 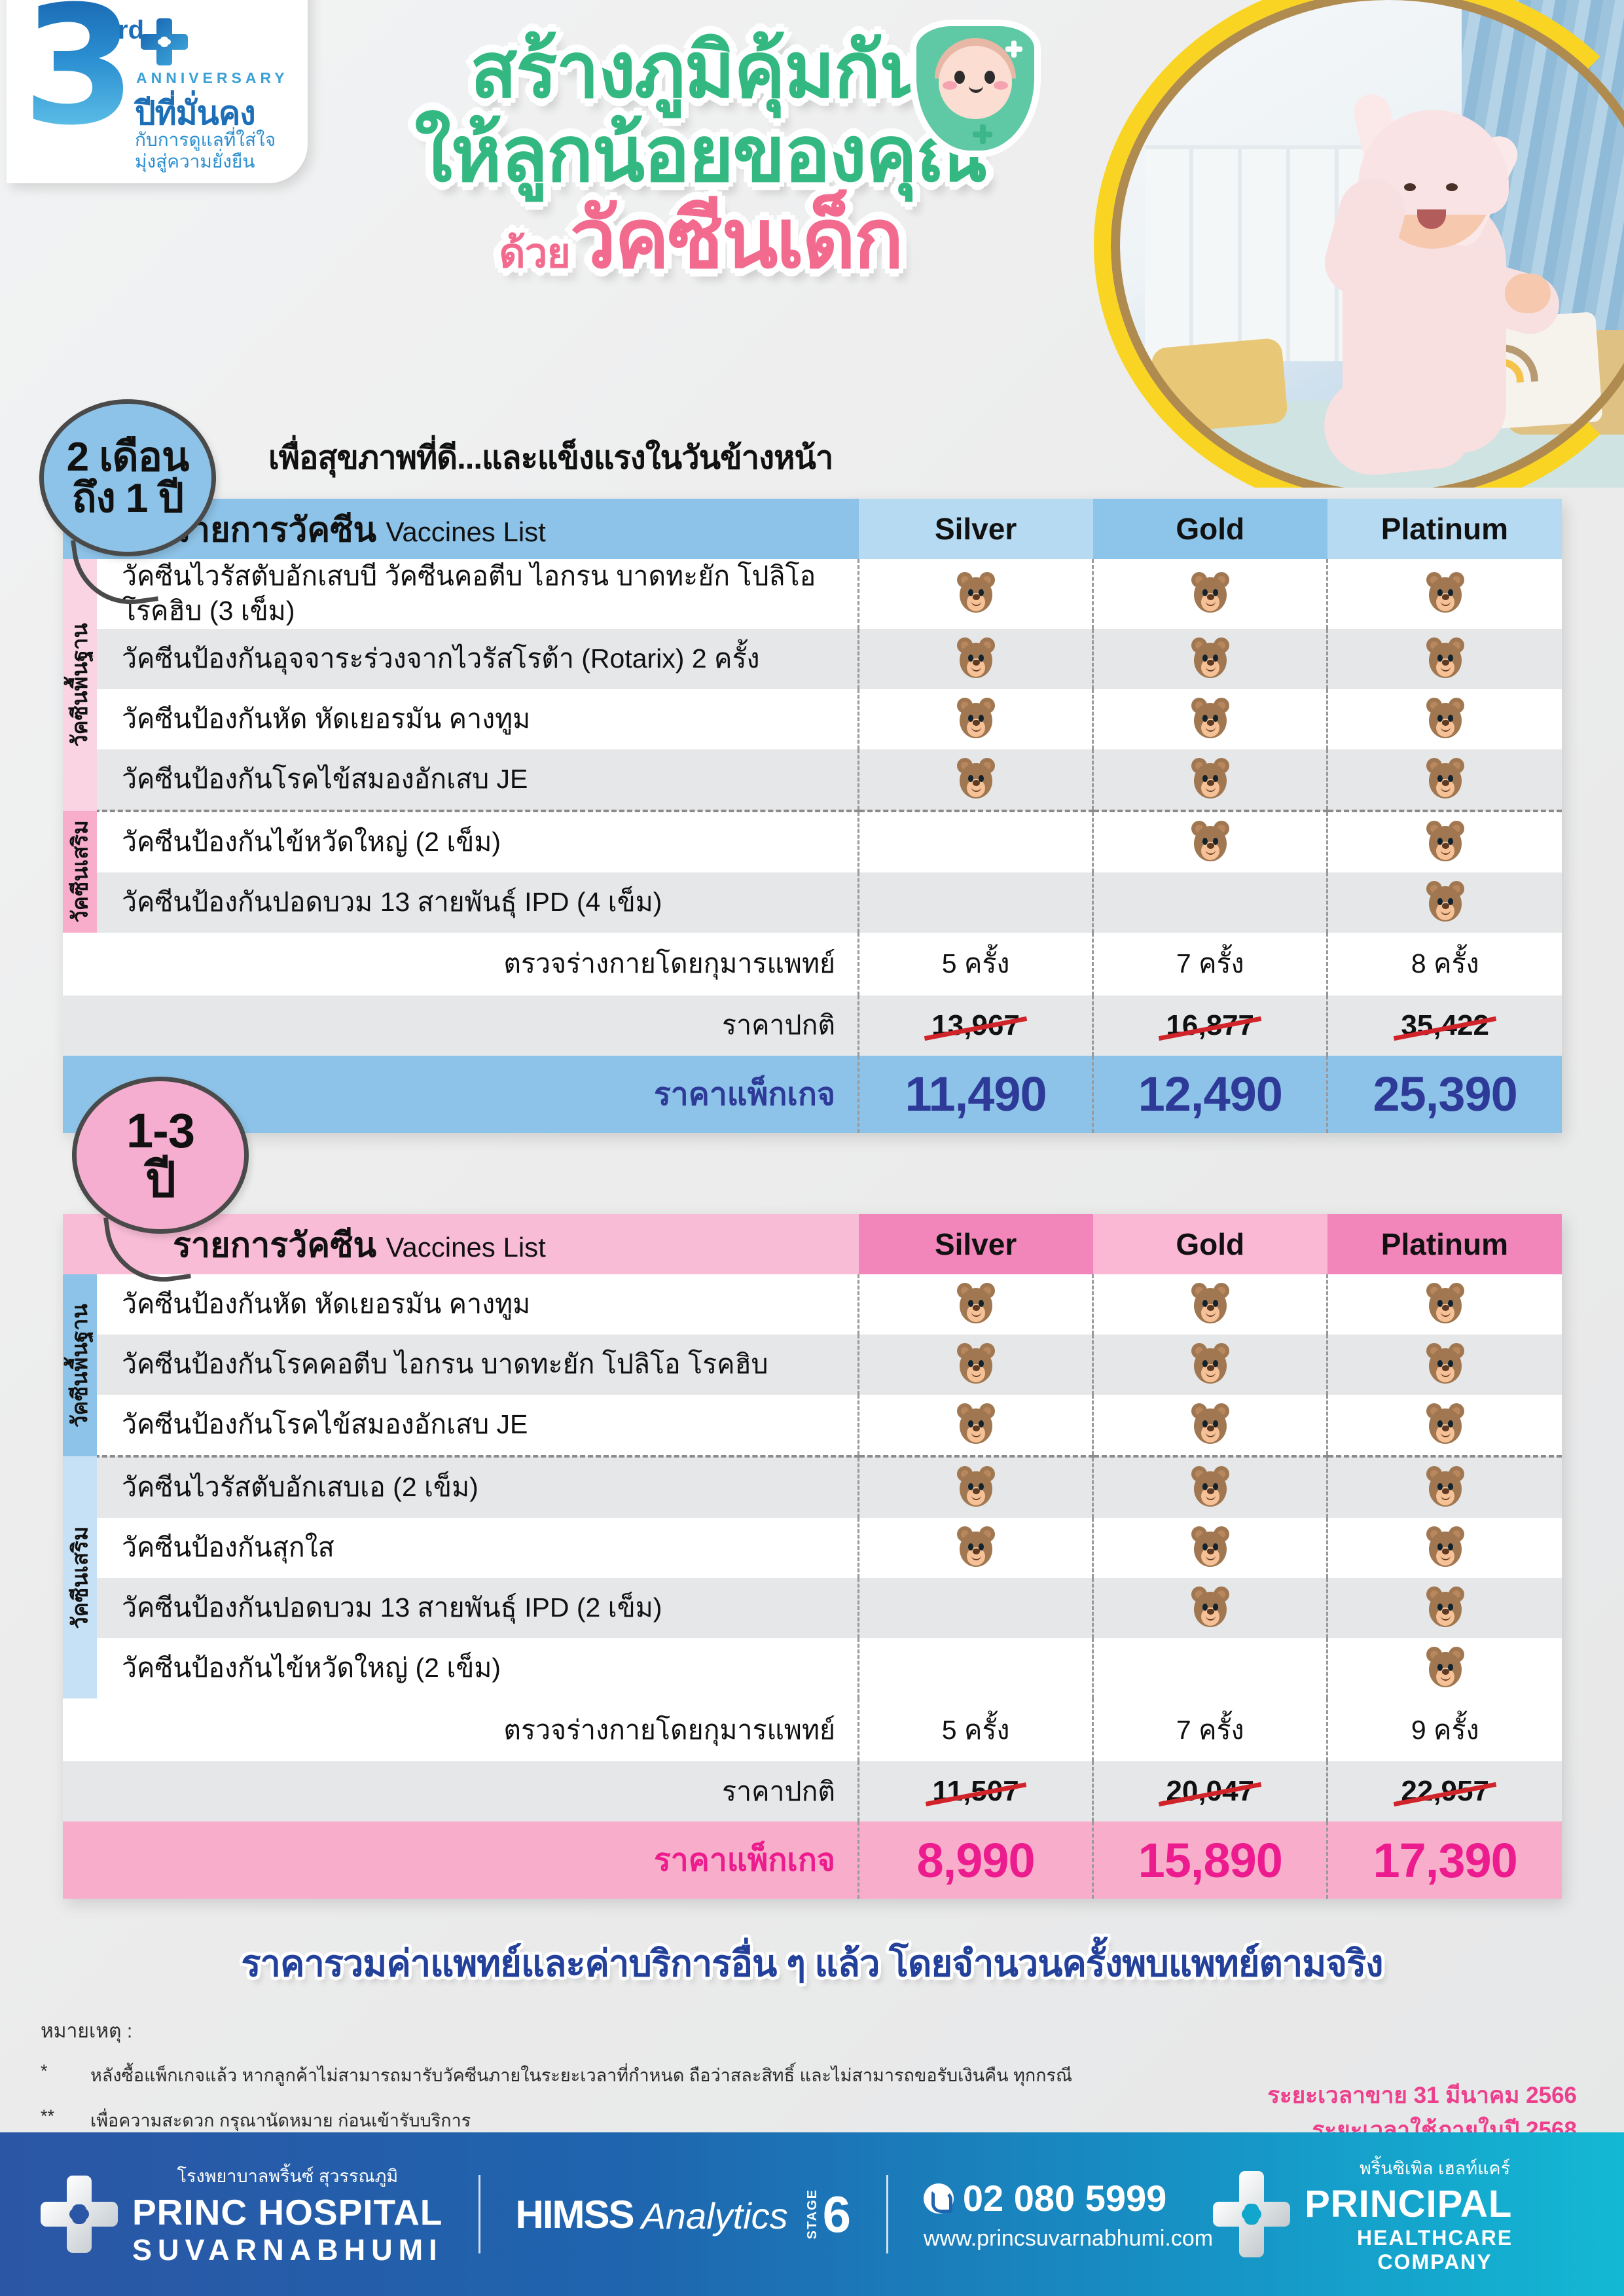 What do you see at coordinates (700, 154) in the screenshot?
I see `headline-line-2: ให้ลูกน้อยของคุณ` at bounding box center [700, 154].